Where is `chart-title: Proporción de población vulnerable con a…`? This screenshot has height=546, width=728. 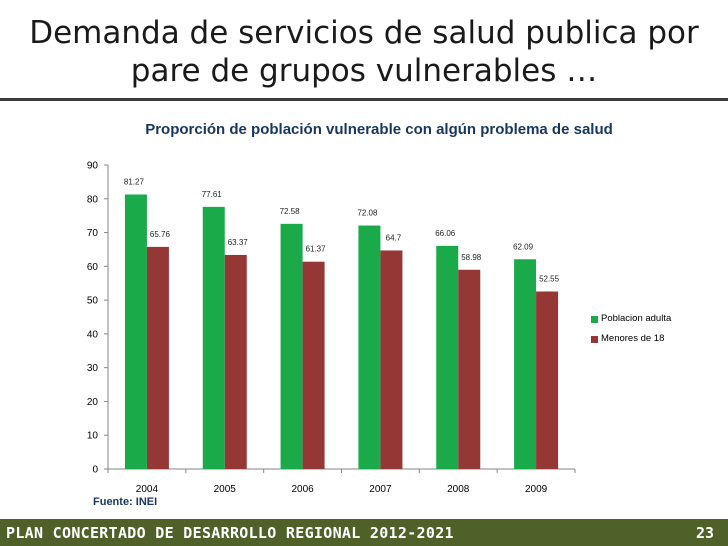 chart-title: Proporción de población vulnerable con a… is located at coordinates (379, 129).